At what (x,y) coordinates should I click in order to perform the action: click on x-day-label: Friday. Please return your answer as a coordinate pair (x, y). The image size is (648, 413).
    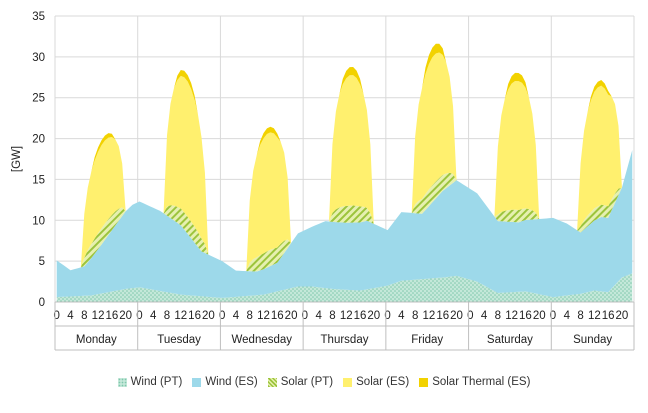
    Looking at the image, I should click on (427, 340).